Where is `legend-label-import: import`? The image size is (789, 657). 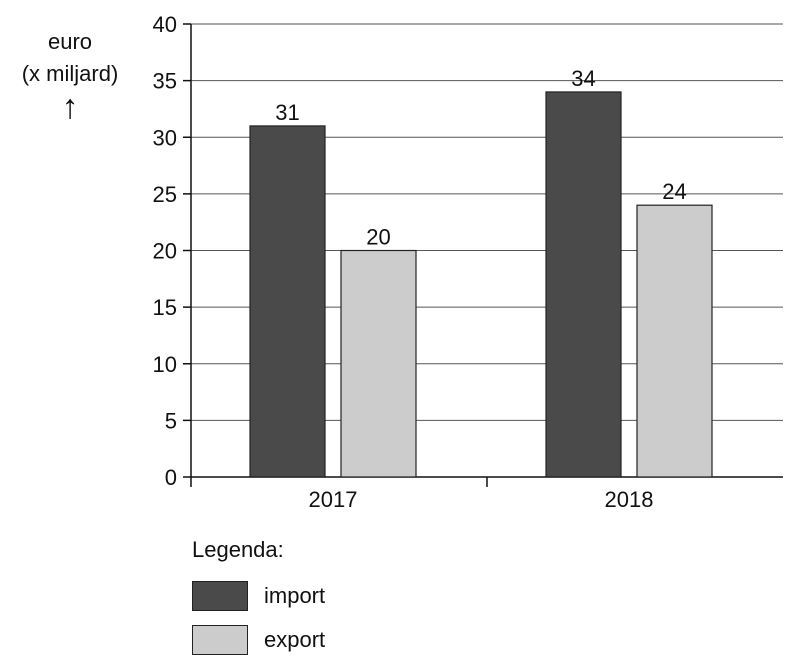
legend-label-import: import is located at coordinates (295, 595).